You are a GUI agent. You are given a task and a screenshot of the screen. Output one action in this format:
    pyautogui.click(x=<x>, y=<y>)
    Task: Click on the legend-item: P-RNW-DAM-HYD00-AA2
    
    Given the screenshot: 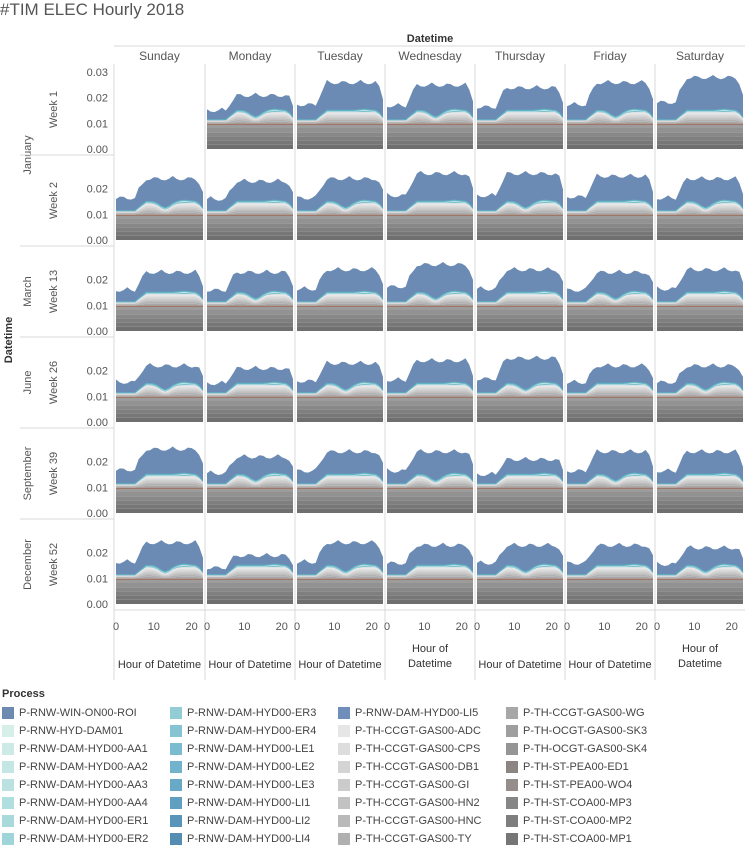 What is the action you would take?
    pyautogui.click(x=75, y=767)
    